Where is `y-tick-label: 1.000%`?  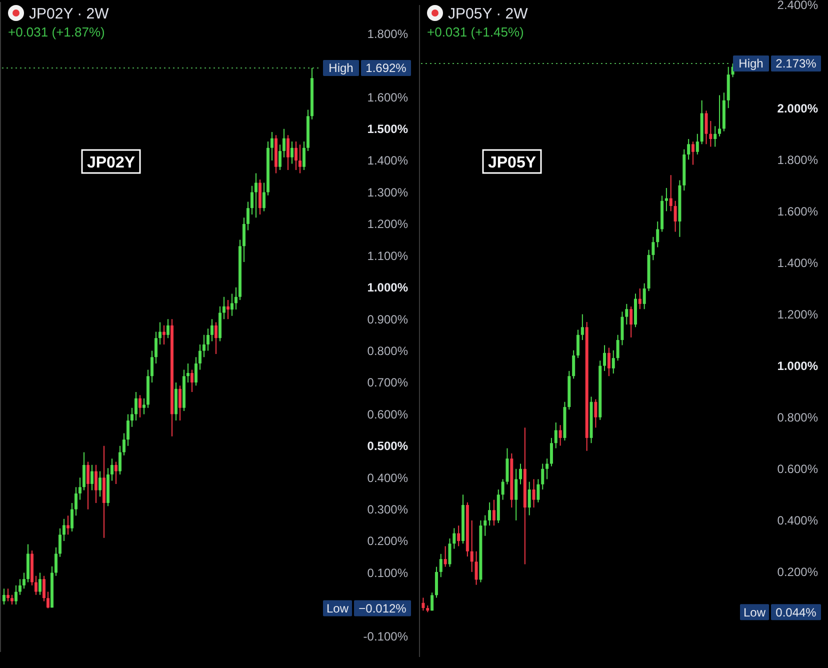
y-tick-label: 1.000% is located at coordinates (797, 365).